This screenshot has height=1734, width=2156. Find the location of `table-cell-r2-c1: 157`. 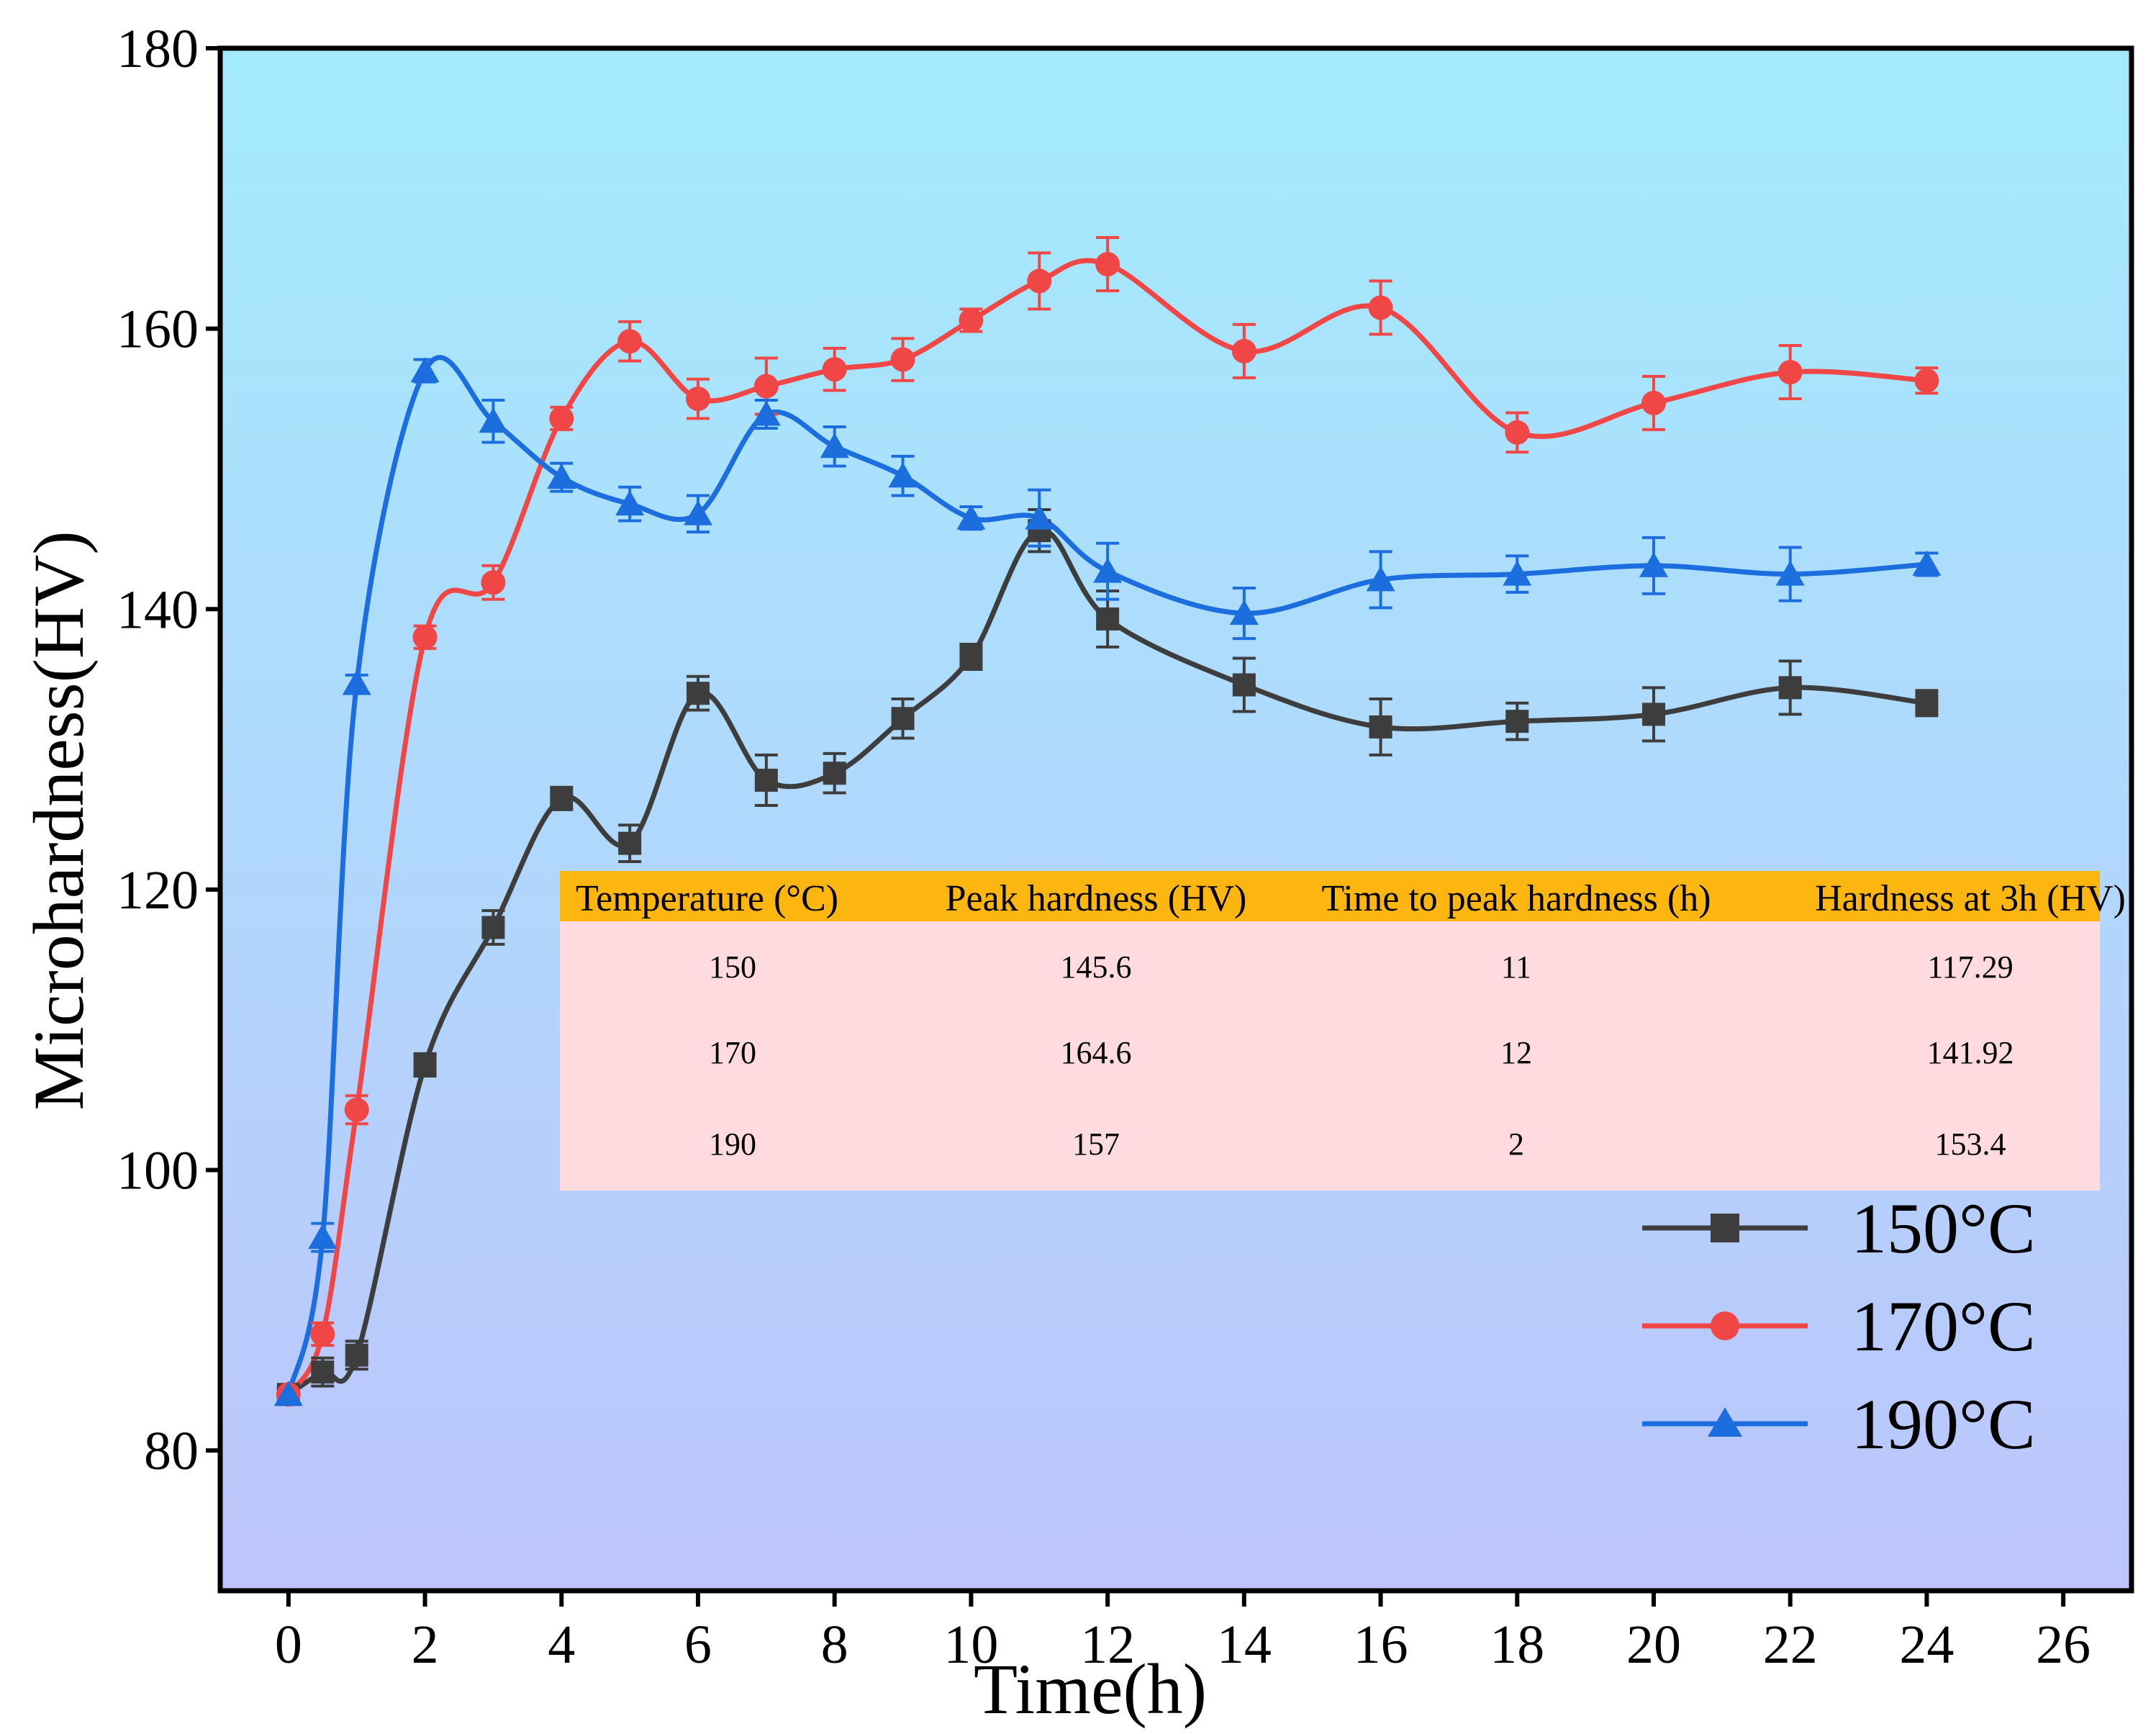

table-cell-r2-c1: 157 is located at coordinates (1096, 1144).